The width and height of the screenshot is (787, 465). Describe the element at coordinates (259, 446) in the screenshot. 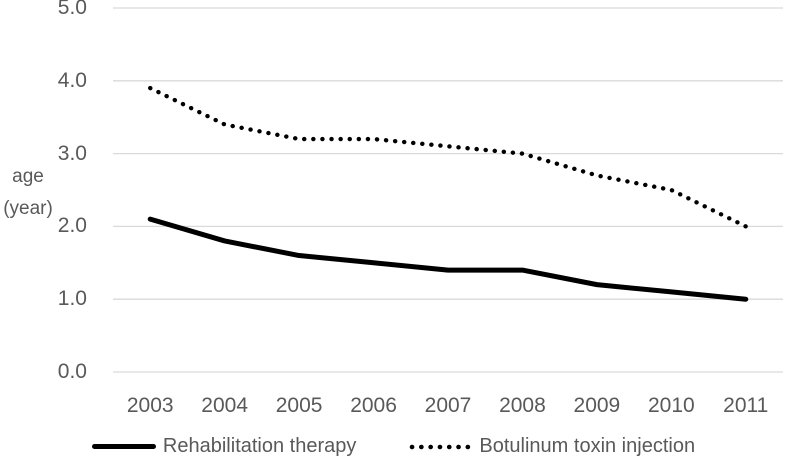

I see `legend-label: Rehabilitation therapy` at that location.